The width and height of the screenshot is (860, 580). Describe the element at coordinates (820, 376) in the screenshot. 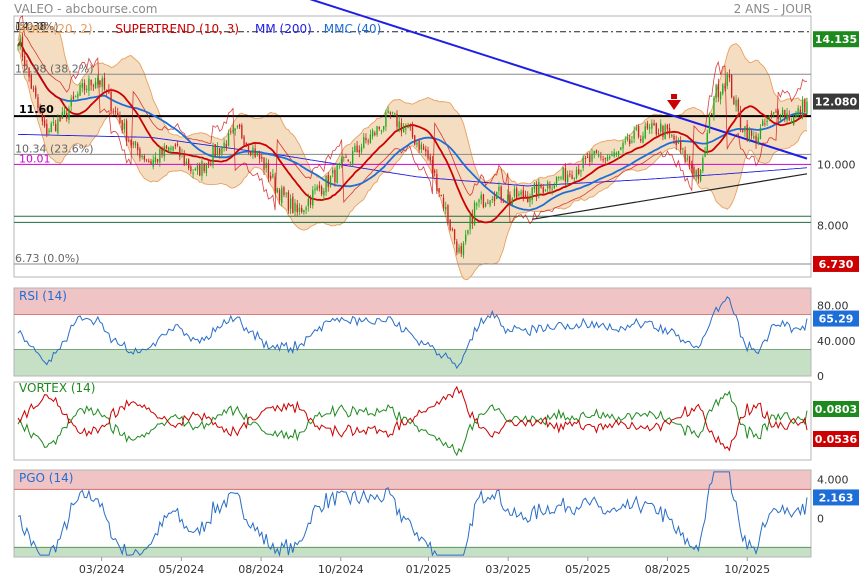

I see `rsi-tick-label: 0` at that location.